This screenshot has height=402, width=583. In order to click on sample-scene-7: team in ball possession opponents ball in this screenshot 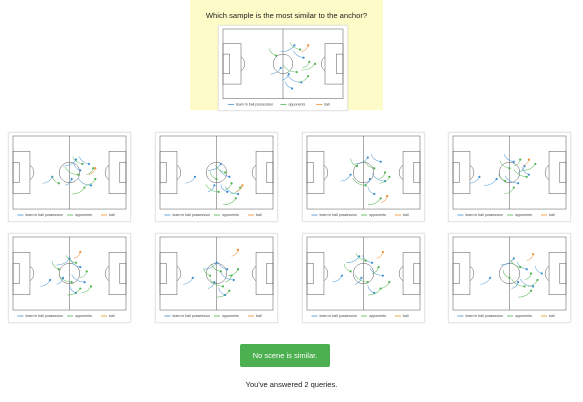, I will do `click(363, 278)`.